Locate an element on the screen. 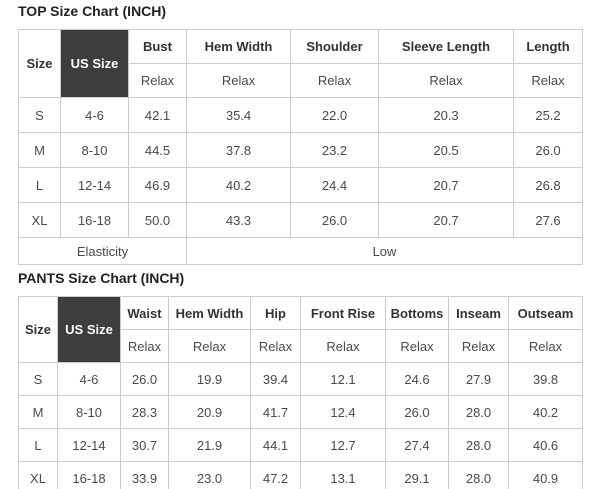  value-cell: 41.7 is located at coordinates (275, 412).